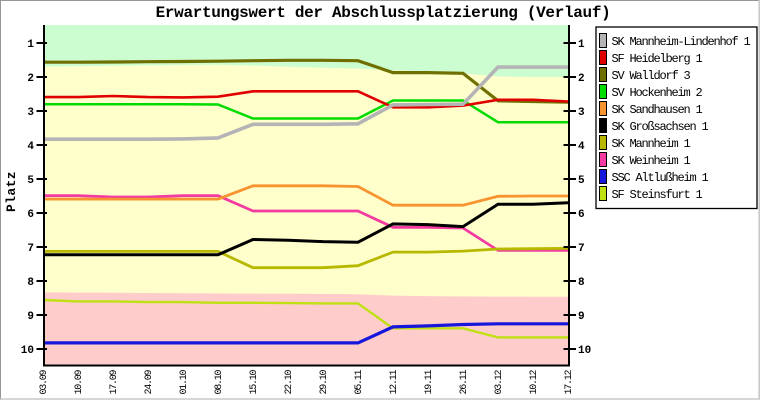  What do you see at coordinates (464, 381) in the screenshot?
I see `svg-text: 26.11` at bounding box center [464, 381].